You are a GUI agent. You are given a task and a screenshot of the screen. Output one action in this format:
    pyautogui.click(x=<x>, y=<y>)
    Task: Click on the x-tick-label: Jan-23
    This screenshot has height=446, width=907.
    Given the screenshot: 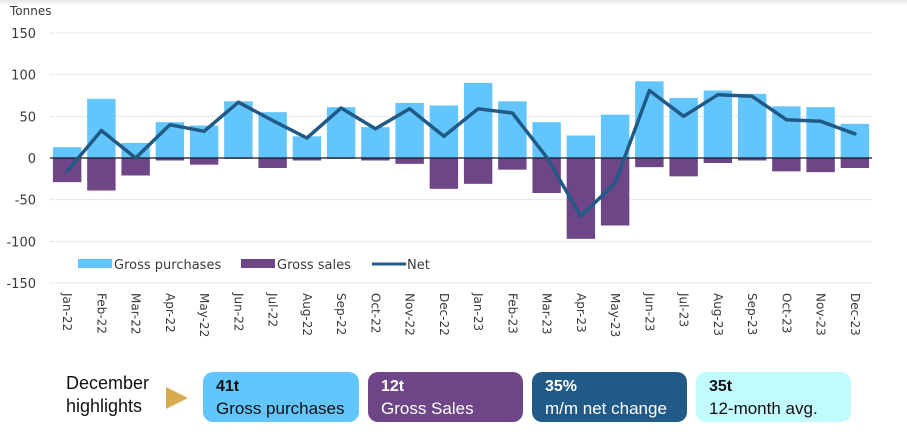 What is the action you would take?
    pyautogui.click(x=478, y=311)
    